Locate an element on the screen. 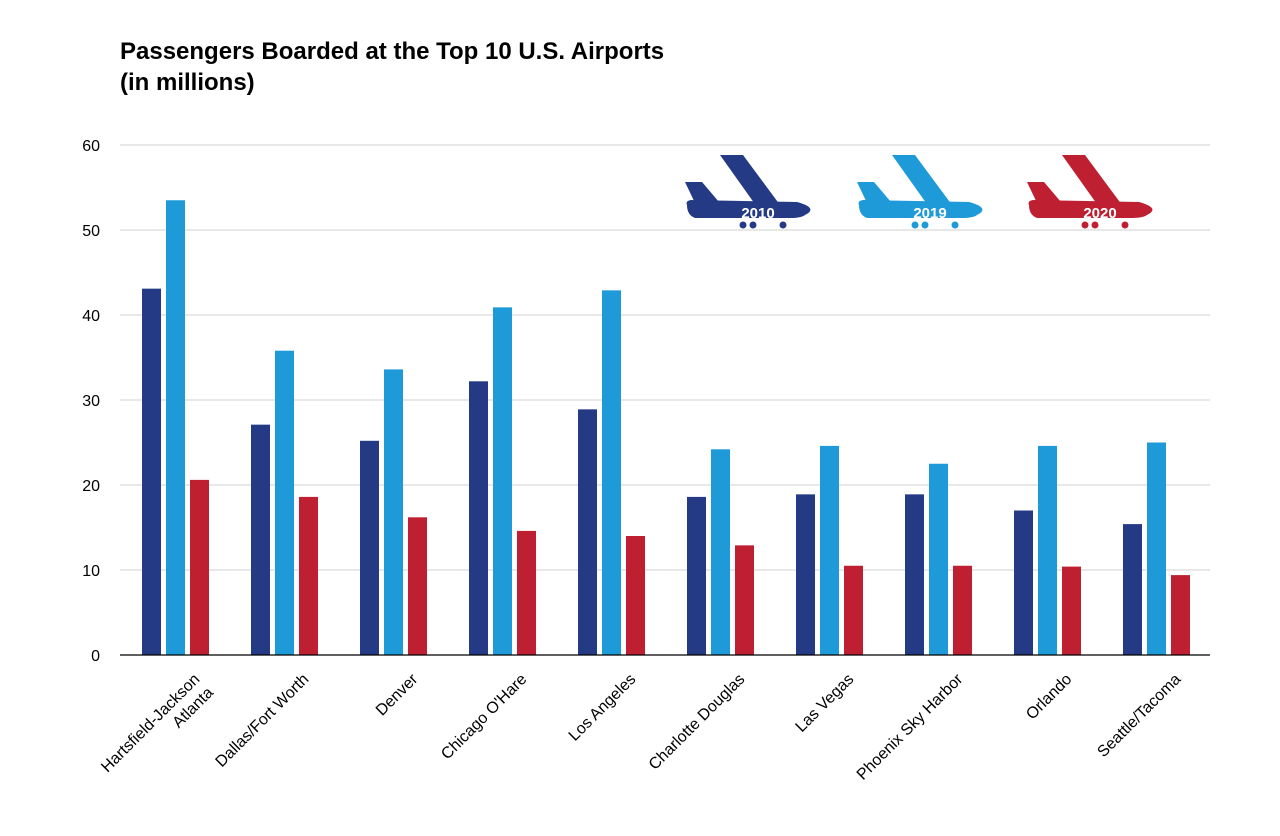 This screenshot has height=836, width=1280. y-tick-label: 0 is located at coordinates (95, 656).